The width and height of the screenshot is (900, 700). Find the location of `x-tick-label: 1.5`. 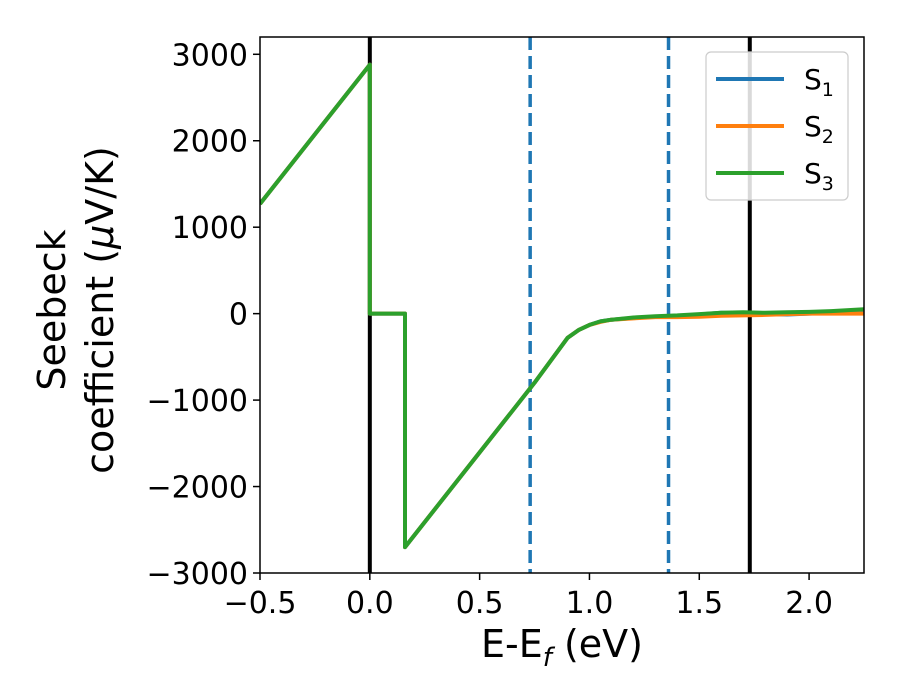

x-tick-label: 1.5 is located at coordinates (699, 603).